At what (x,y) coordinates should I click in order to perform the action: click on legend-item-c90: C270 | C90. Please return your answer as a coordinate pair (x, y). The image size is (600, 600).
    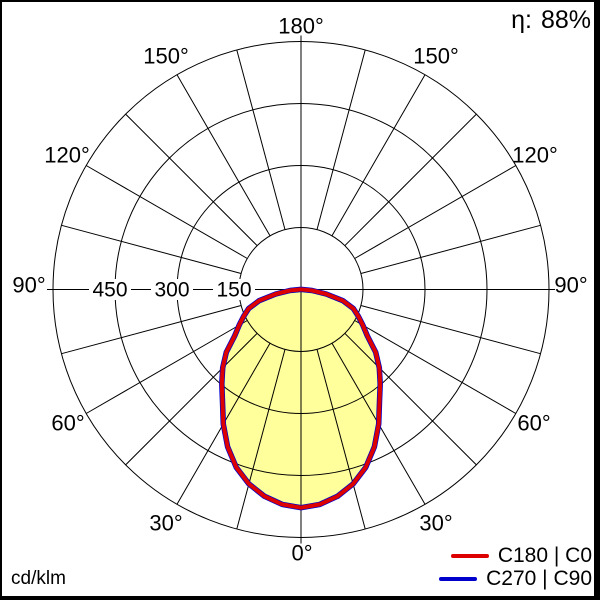
    Looking at the image, I should click on (515, 578).